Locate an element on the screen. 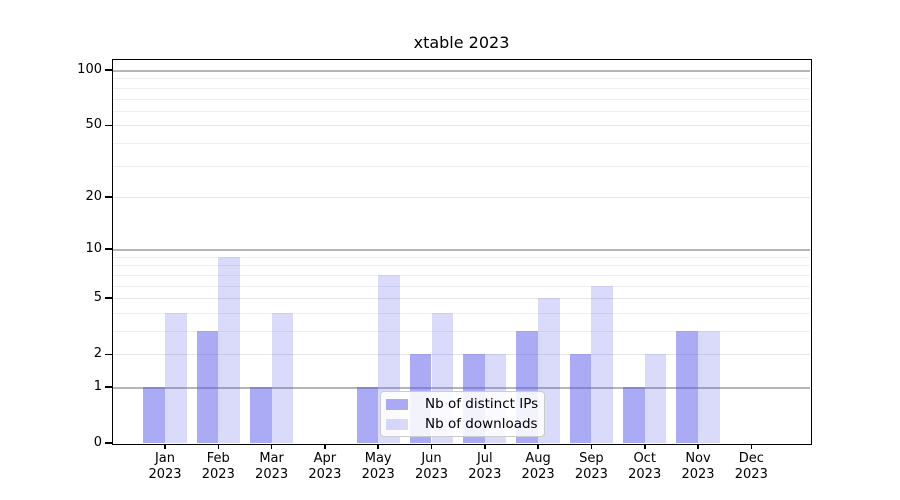  x-tick-label: Feb 2023 is located at coordinates (218, 466).